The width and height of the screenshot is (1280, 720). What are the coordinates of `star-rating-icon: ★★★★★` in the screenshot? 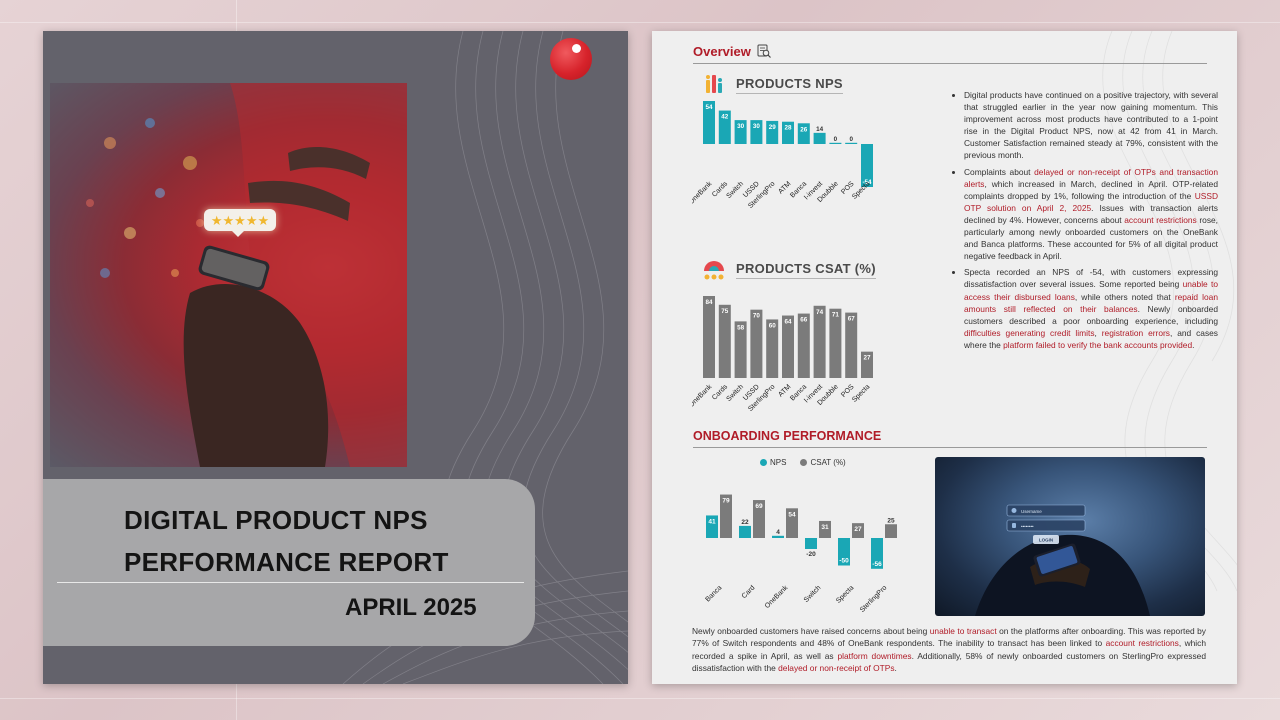 It's located at (240, 220).